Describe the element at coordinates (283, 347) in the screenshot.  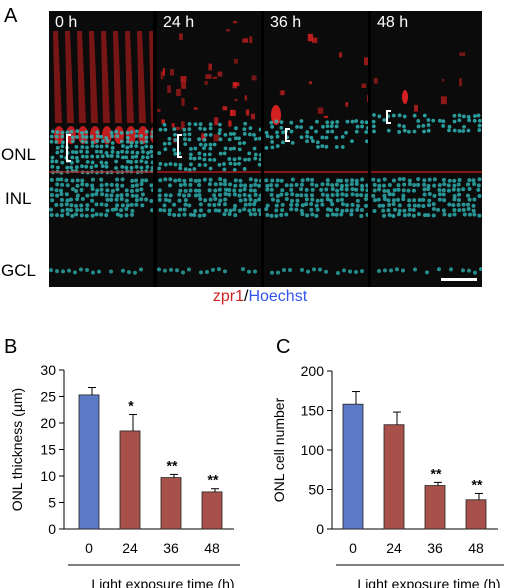
I see `panel-c-letter: C` at that location.